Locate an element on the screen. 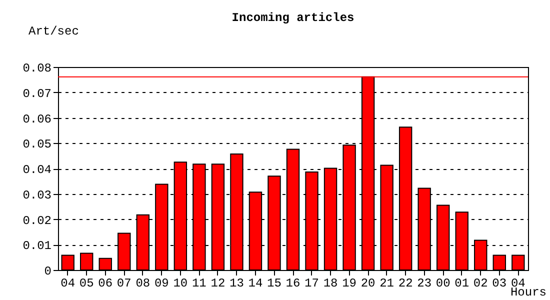 Image resolution: width=550 pixels, height=300 pixels. y-tick-label: 0.06 is located at coordinates (37, 119).